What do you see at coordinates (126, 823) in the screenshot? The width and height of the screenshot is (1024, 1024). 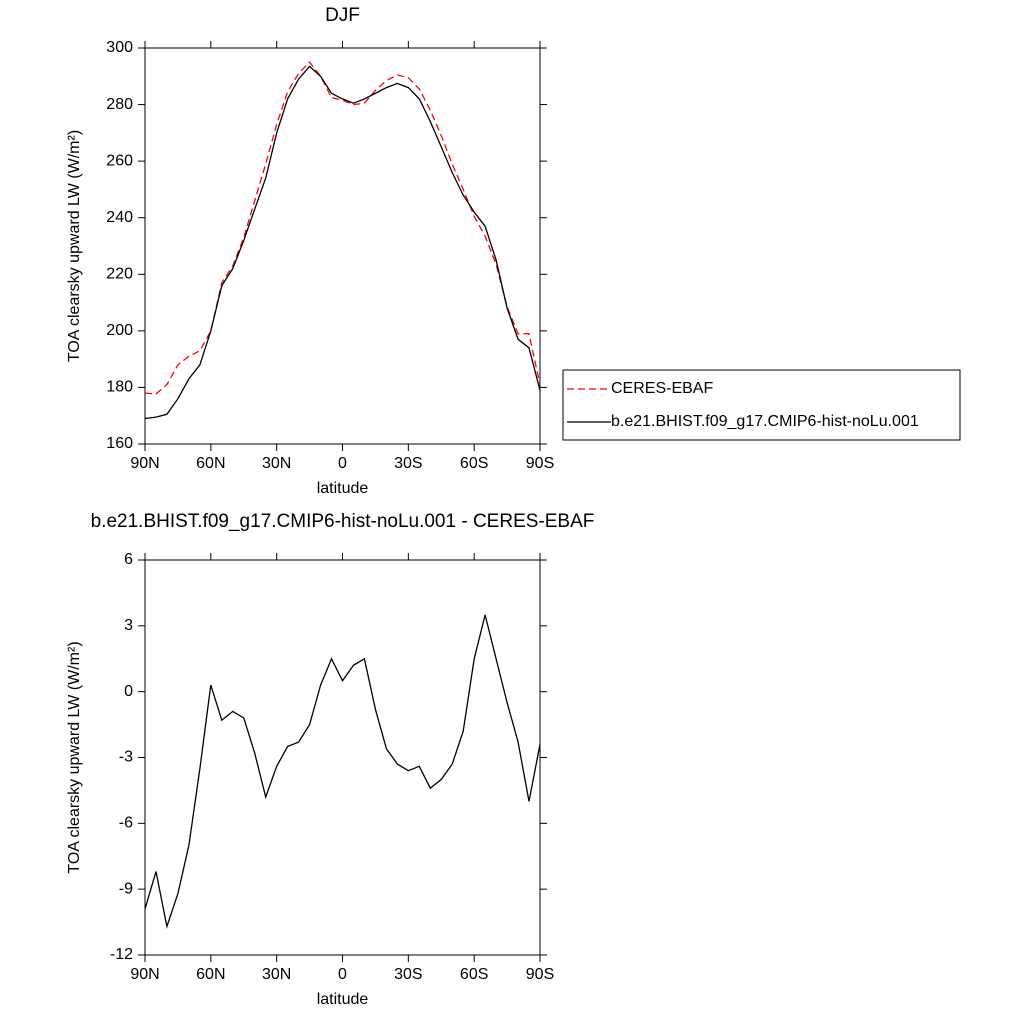 I see `y-tick-label: -6` at bounding box center [126, 823].